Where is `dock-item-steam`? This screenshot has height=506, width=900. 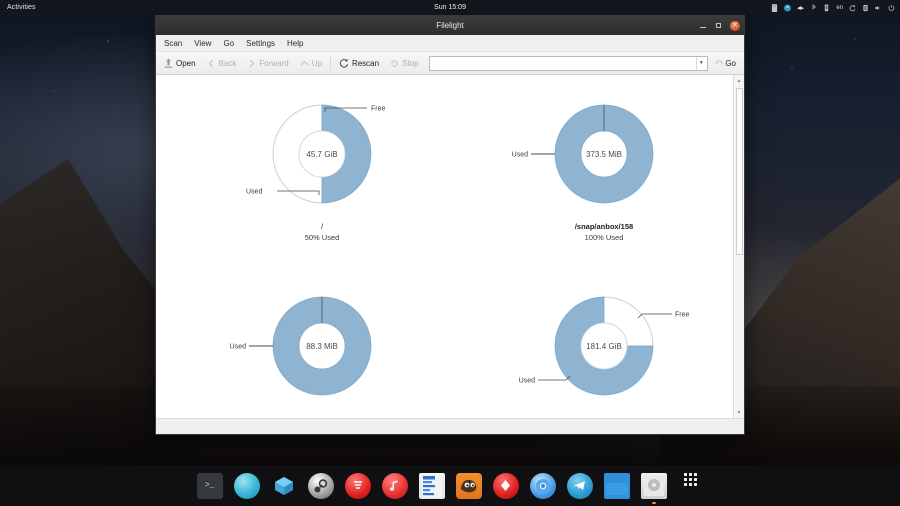
dock-item-steam is located at coordinates (320, 485).